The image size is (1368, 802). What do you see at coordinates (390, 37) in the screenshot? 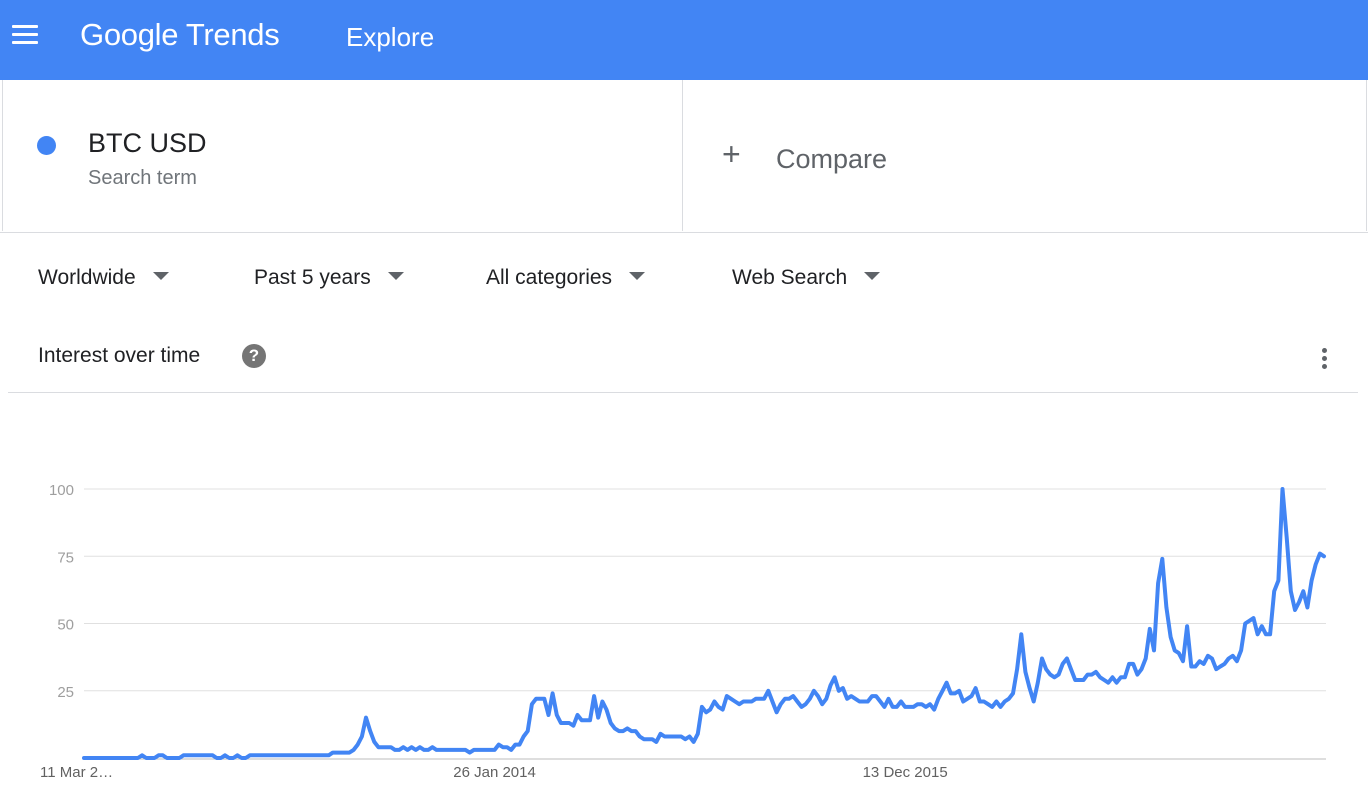
I see `page-title: Explore` at bounding box center [390, 37].